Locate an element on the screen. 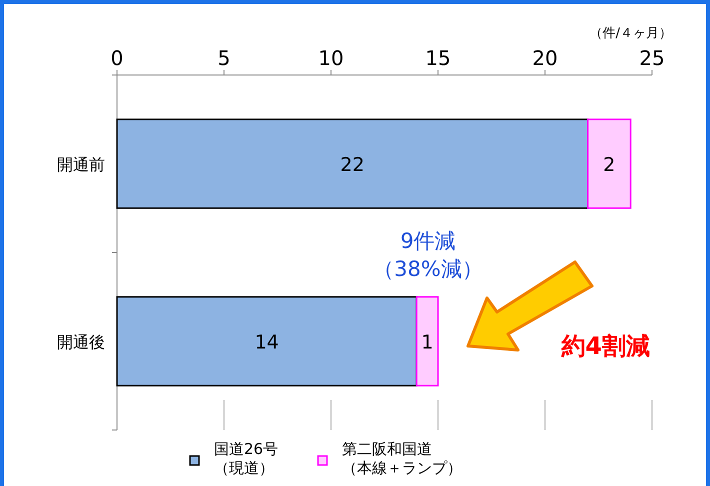 The image size is (710, 486). y-tick-label: 開通前 is located at coordinates (81, 164).